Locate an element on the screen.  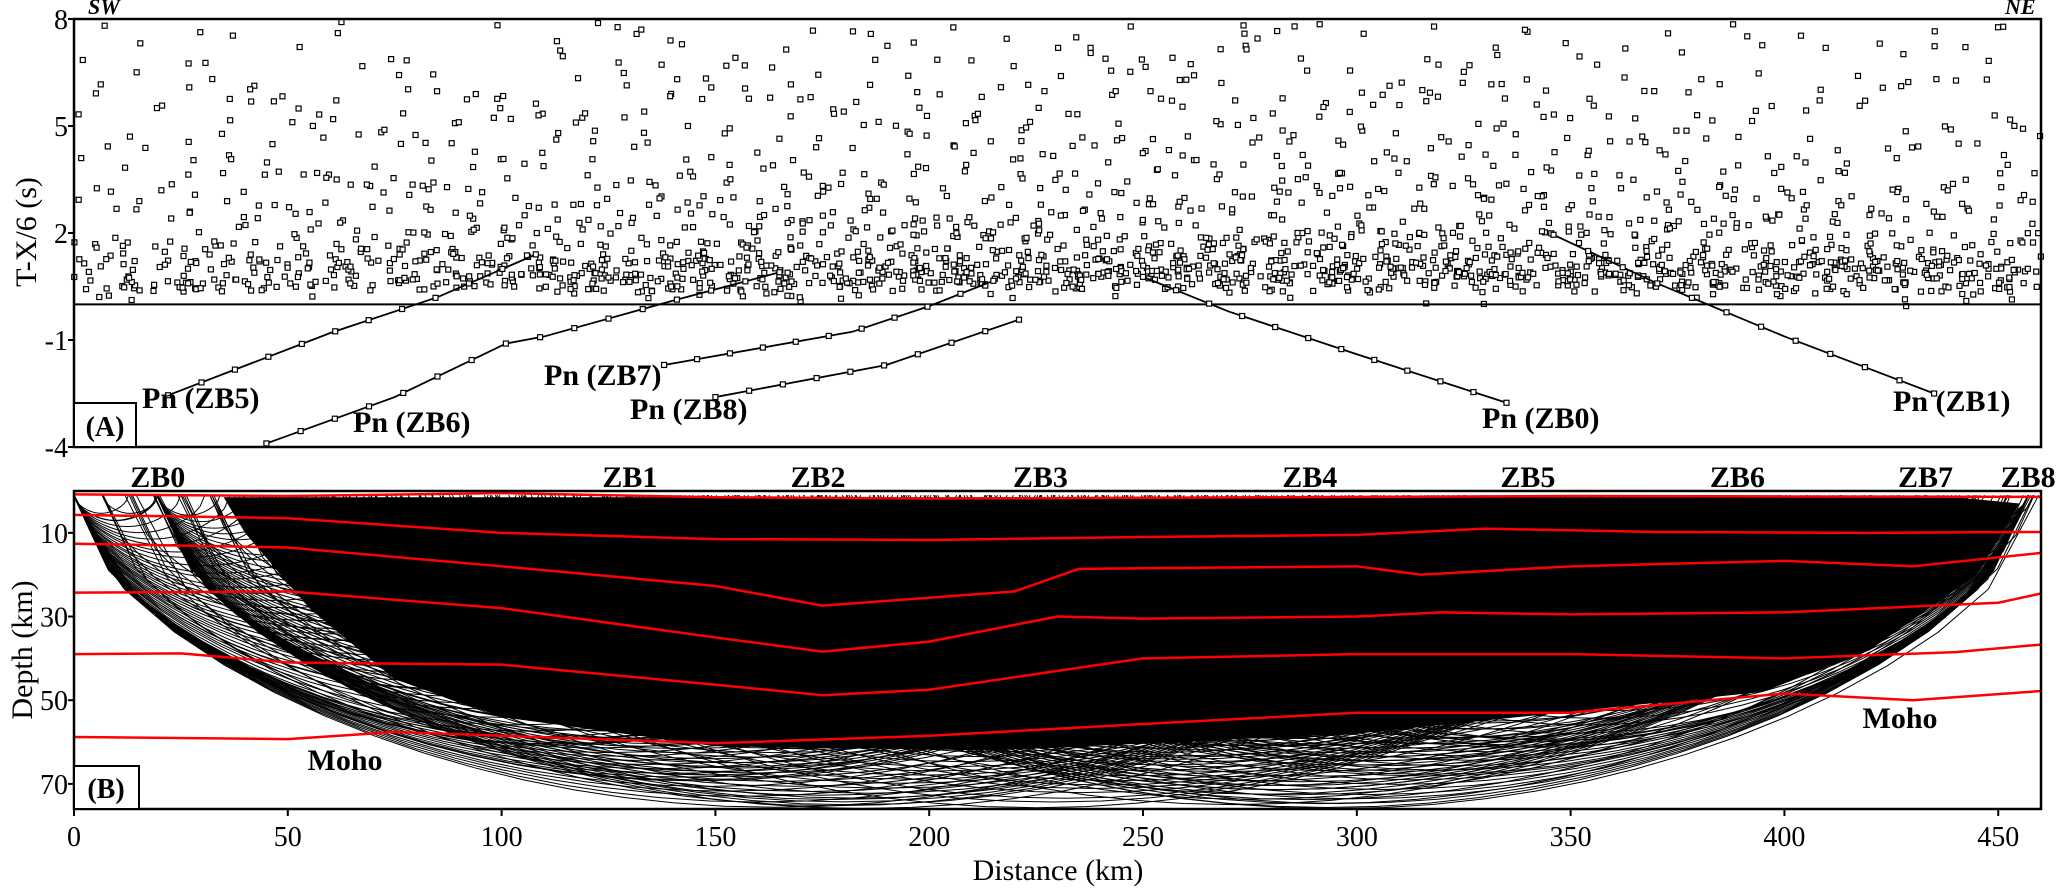
panel-a-y-ticks: 852-1-4 is located at coordinates (59, 234).